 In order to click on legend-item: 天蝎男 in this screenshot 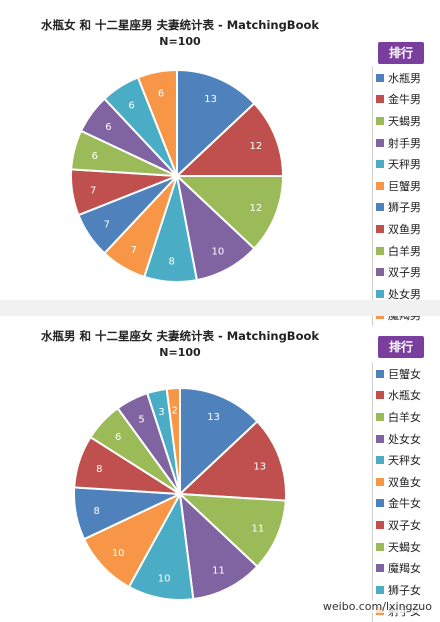, I will do `click(407, 121)`.